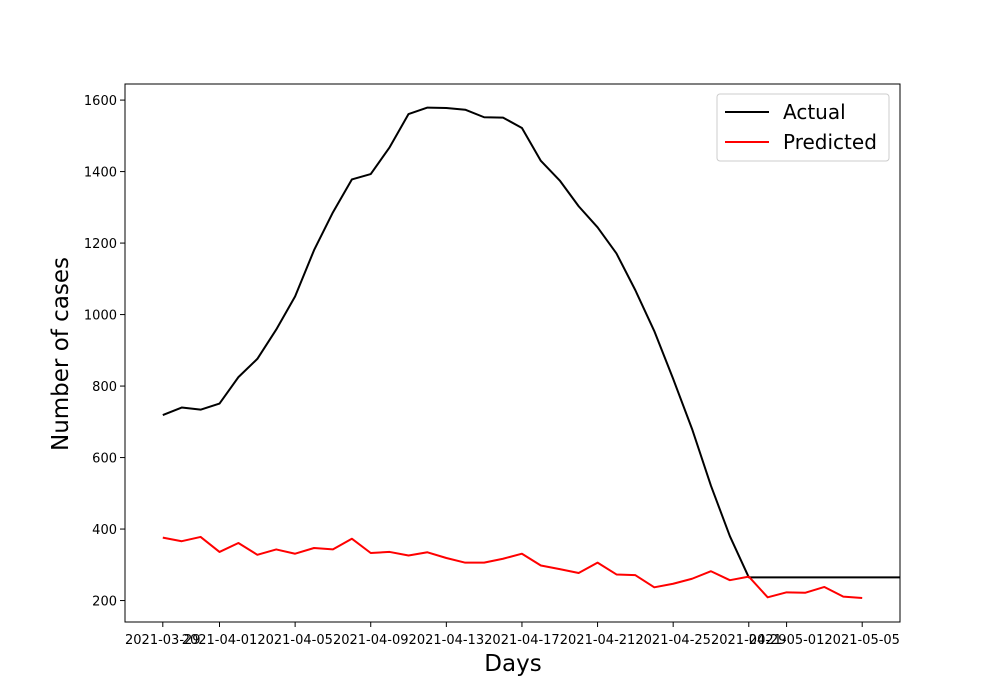 The height and width of the screenshot is (700, 1000). What do you see at coordinates (104, 530) in the screenshot?
I see `y-tick-label: 400` at bounding box center [104, 530].